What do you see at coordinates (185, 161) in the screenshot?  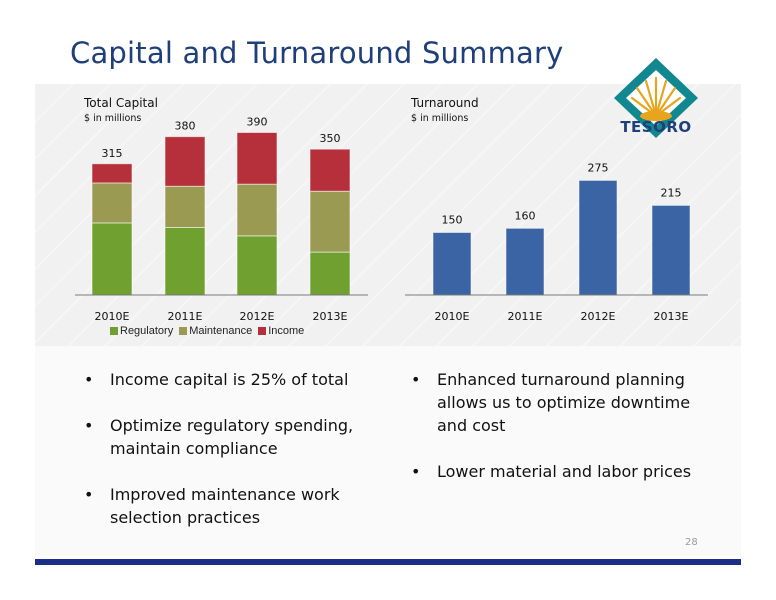 I see `bar-income-2011E` at bounding box center [185, 161].